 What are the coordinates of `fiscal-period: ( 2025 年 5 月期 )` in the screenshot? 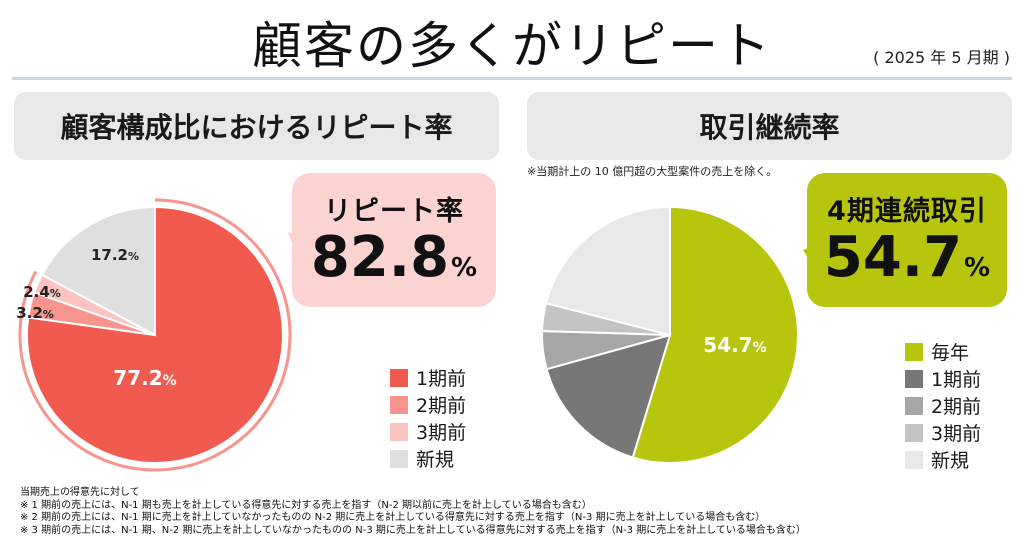 It's located at (941, 57).